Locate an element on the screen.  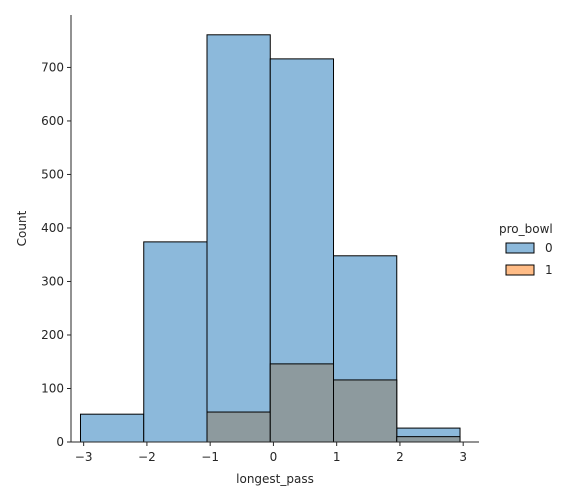
x-tick-label: 0 is located at coordinates (274, 457).